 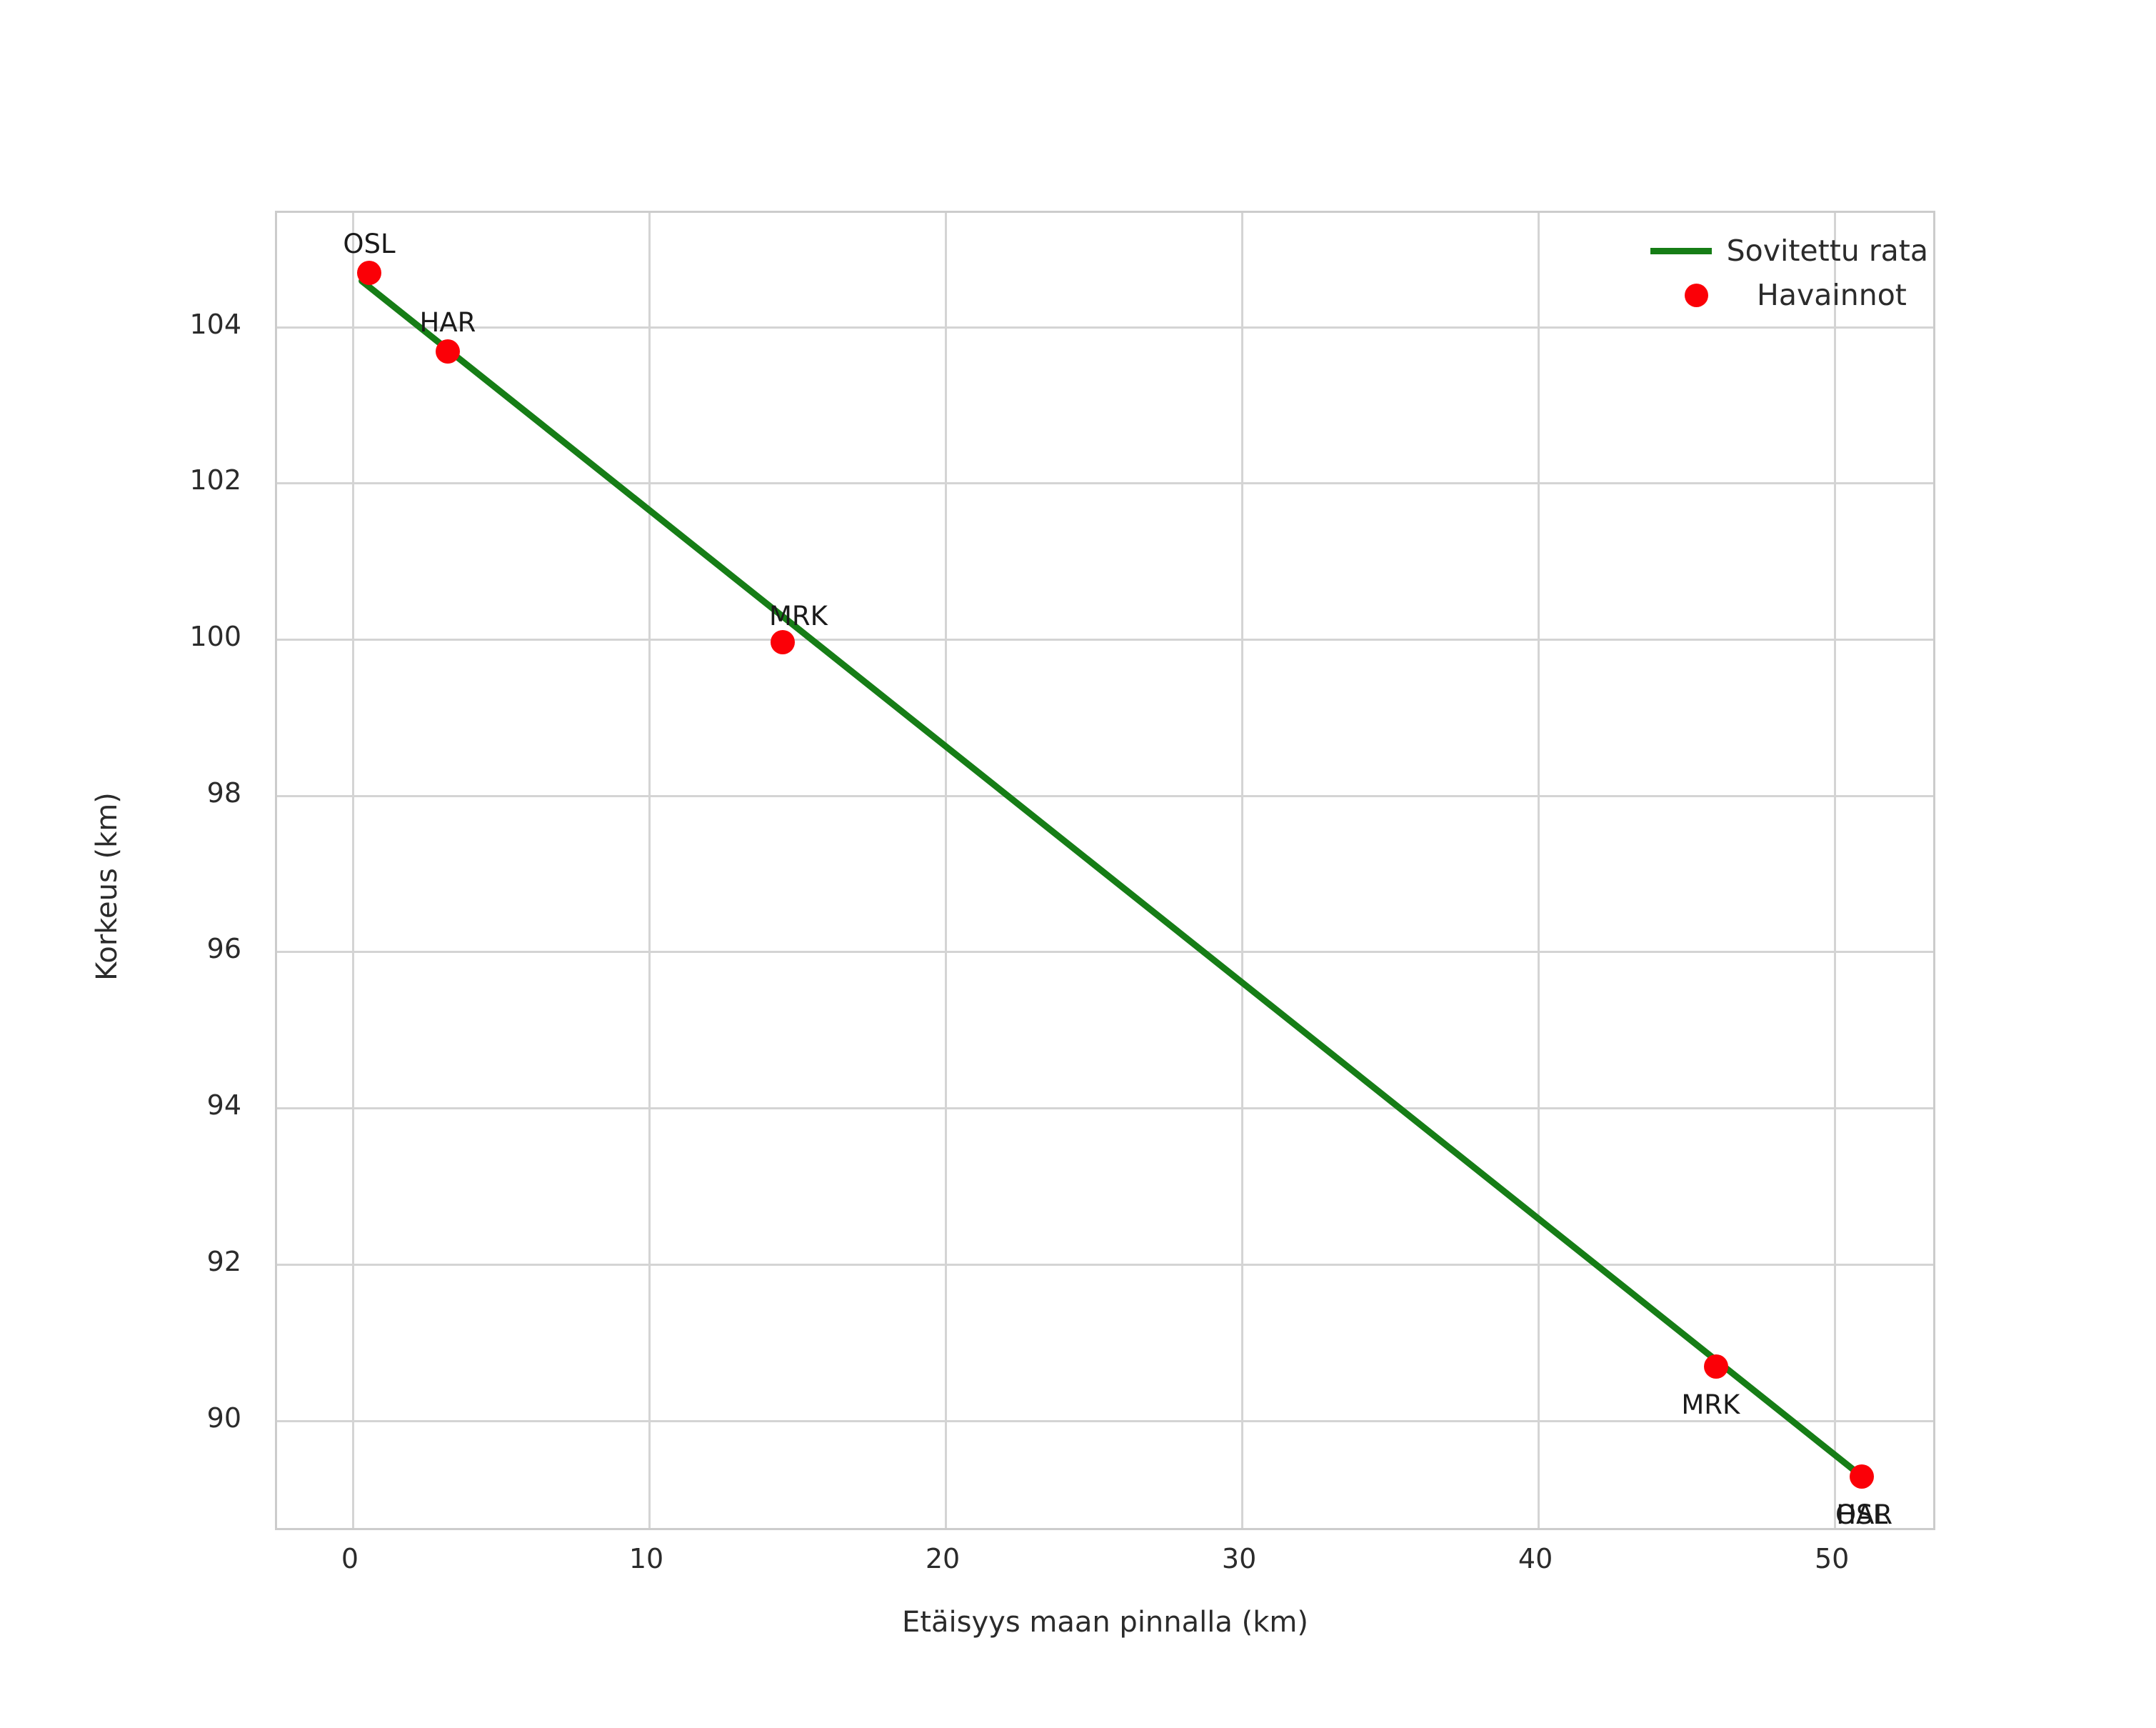 What do you see at coordinates (224, 1105) in the screenshot?
I see `y-tick-label: 94` at bounding box center [224, 1105].